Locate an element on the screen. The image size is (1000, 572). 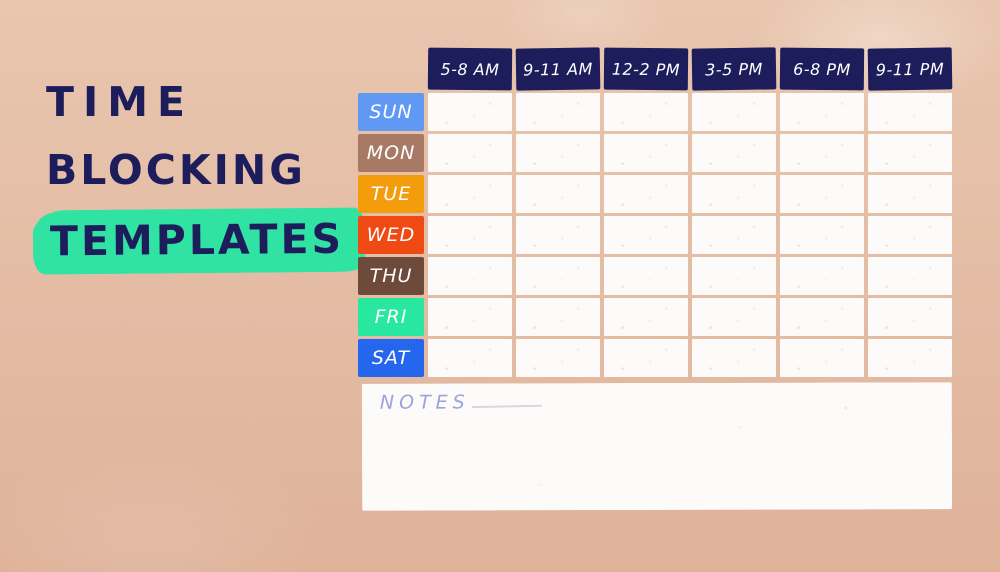
time-slot-header-3: 12-2 PM is located at coordinates (646, 69).